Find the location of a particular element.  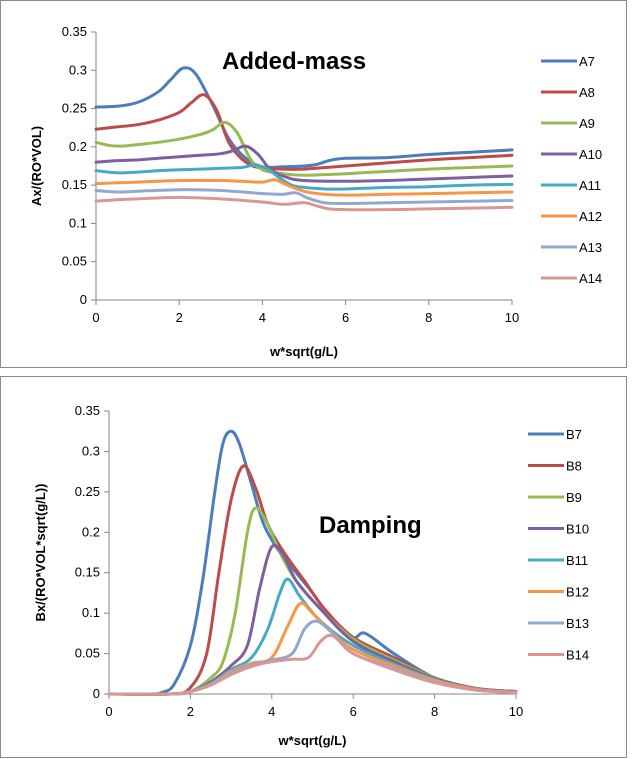

legend-label-a10: A10 is located at coordinates (590, 154).